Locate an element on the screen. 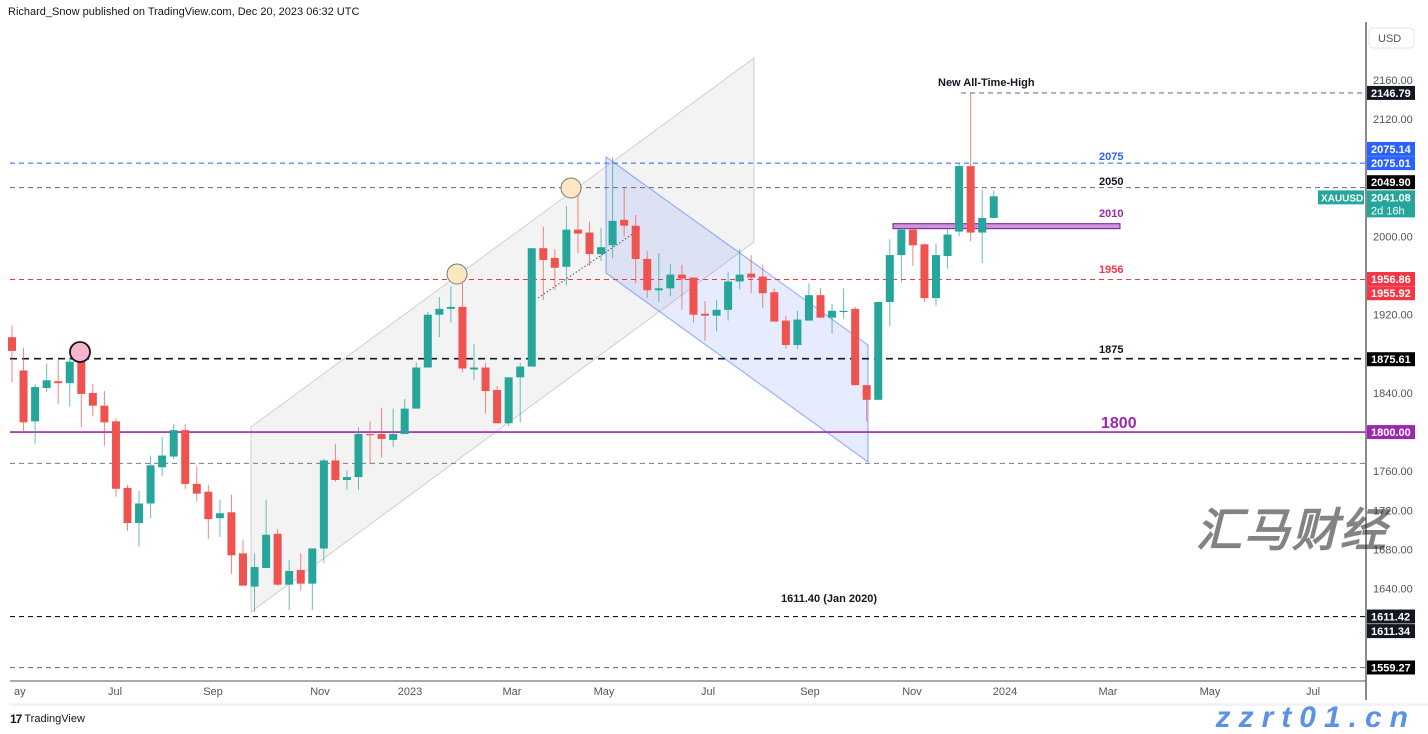 This screenshot has height=734, width=1428. price-badge: 1955.92 is located at coordinates (1391, 293).